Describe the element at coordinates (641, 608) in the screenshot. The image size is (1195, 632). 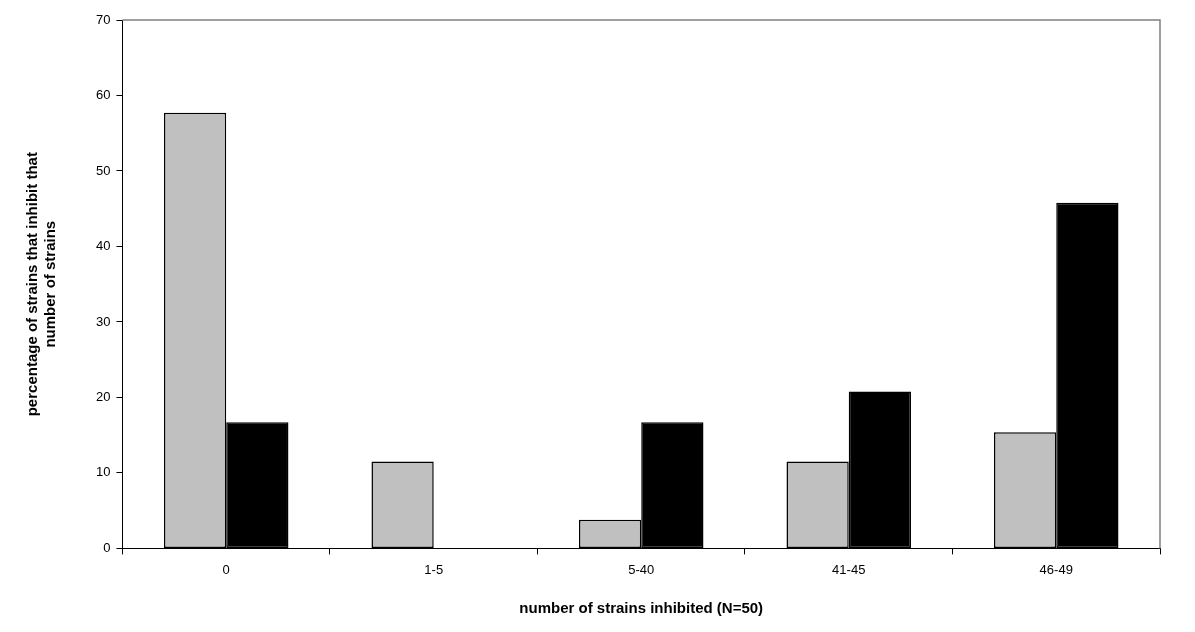
I see `x-axis-title: number of strains inhibited (N=50)` at that location.